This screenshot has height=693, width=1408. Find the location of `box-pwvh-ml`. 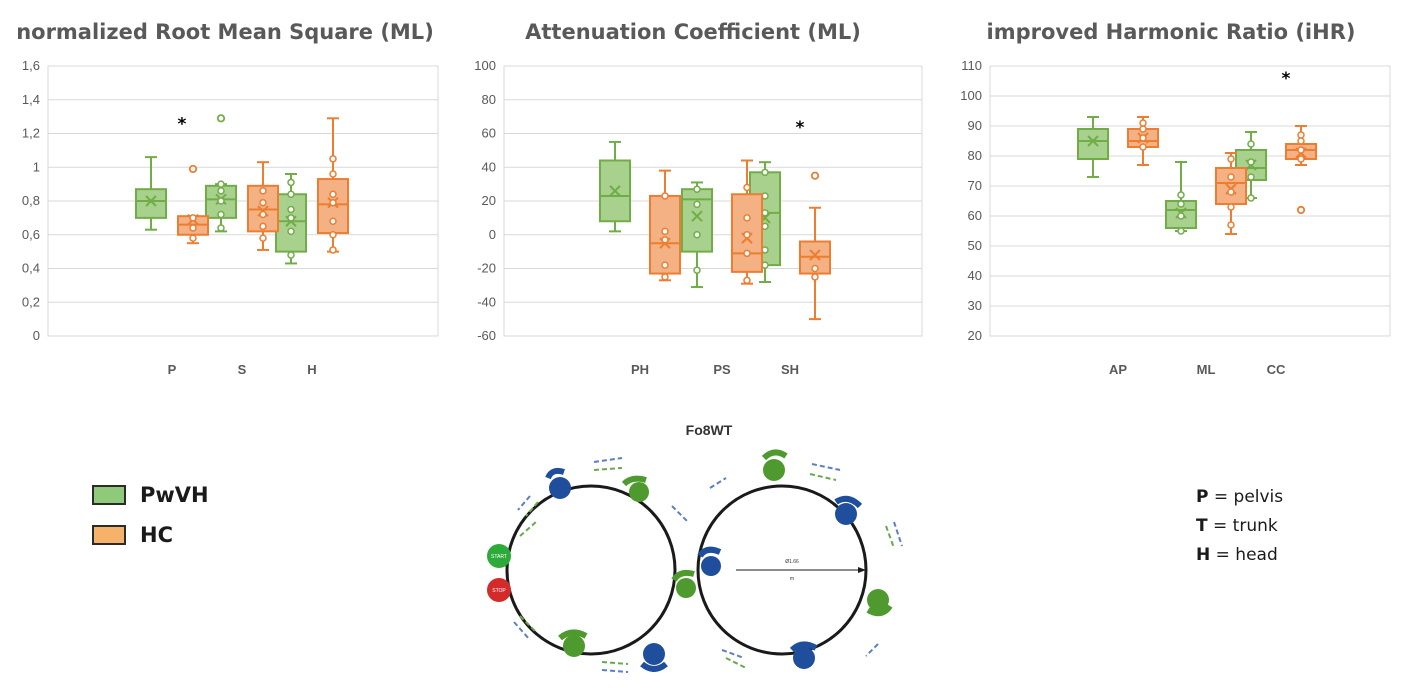

box-pwvh-ml is located at coordinates (1181, 198).